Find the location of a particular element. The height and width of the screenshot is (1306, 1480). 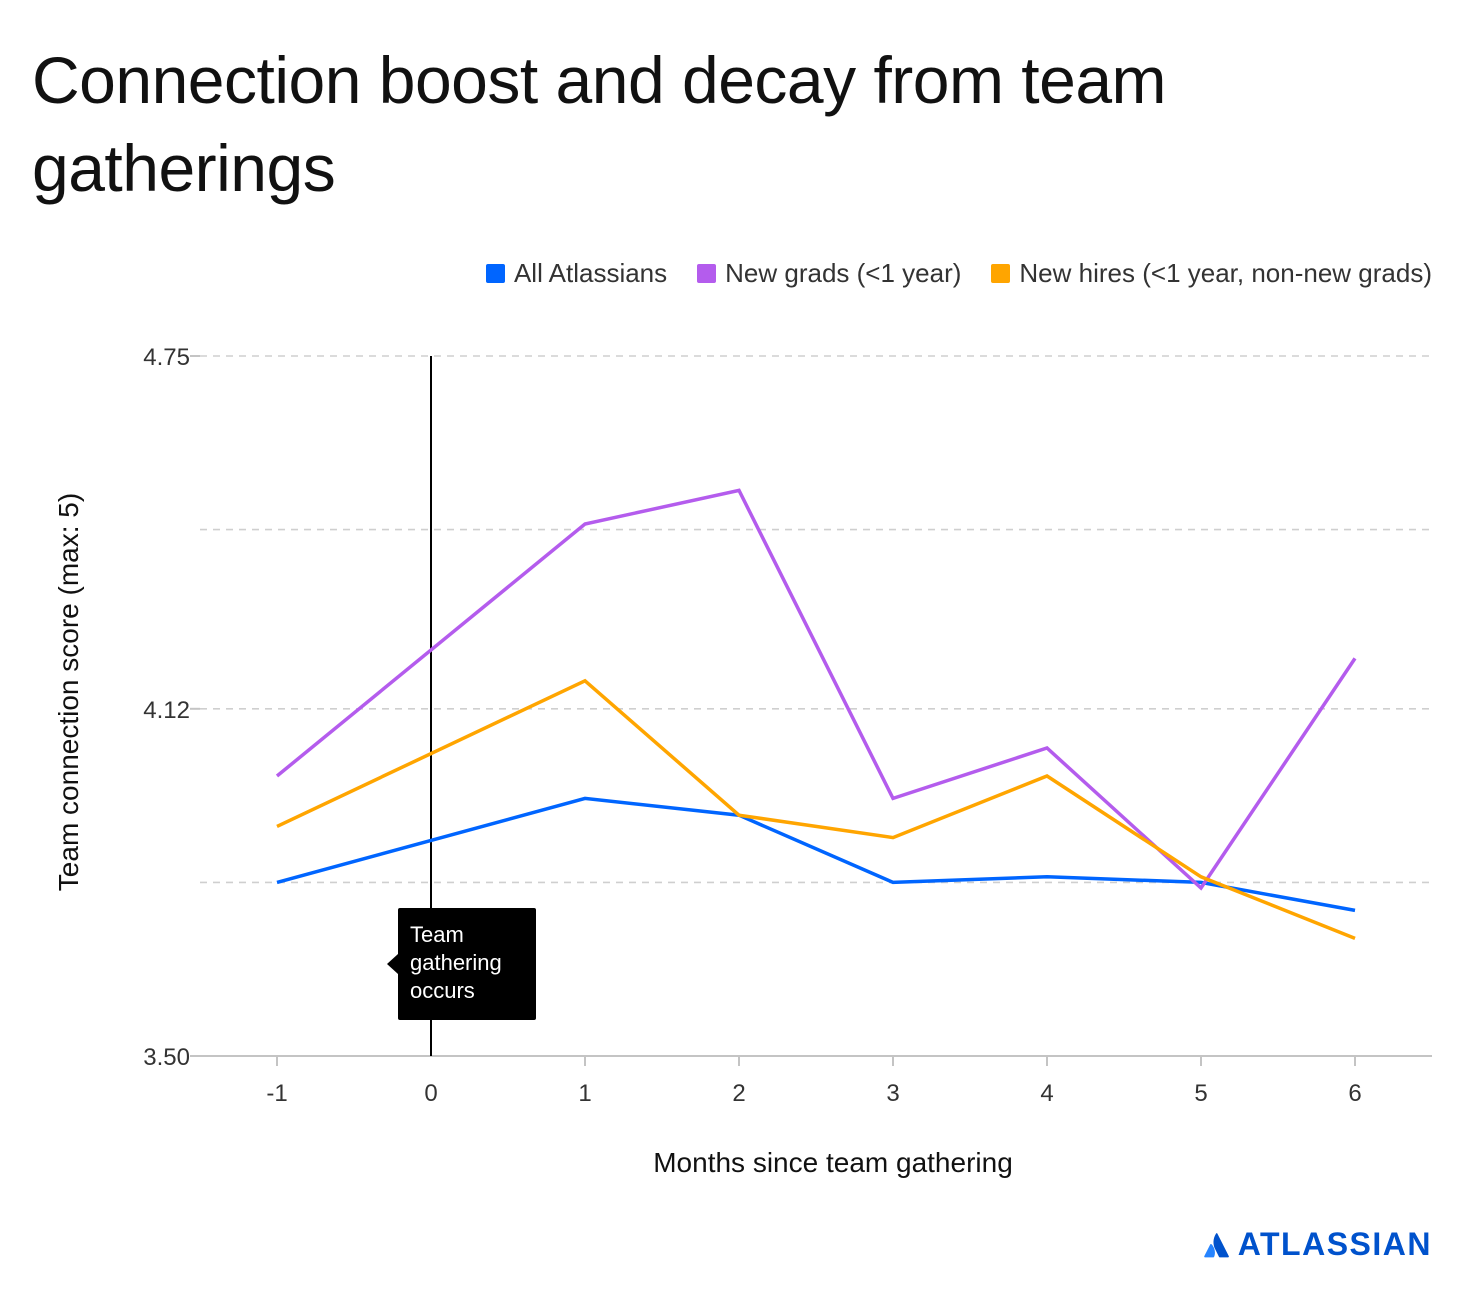

y-tick-label-1: 4.12 is located at coordinates (166, 710).